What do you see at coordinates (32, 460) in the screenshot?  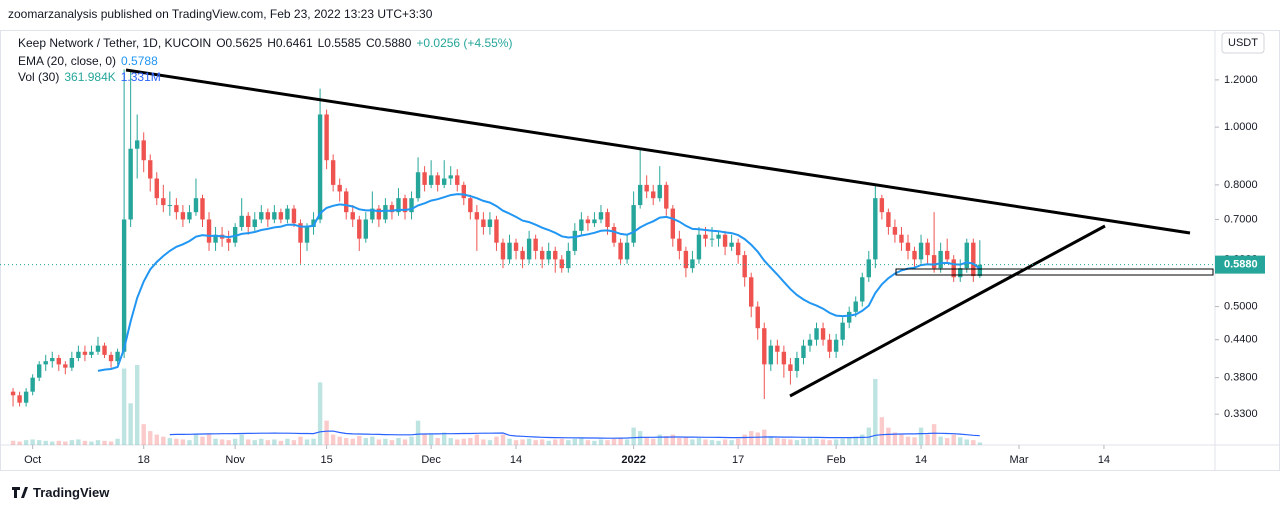 I see `x-tick-label: Oct` at bounding box center [32, 460].